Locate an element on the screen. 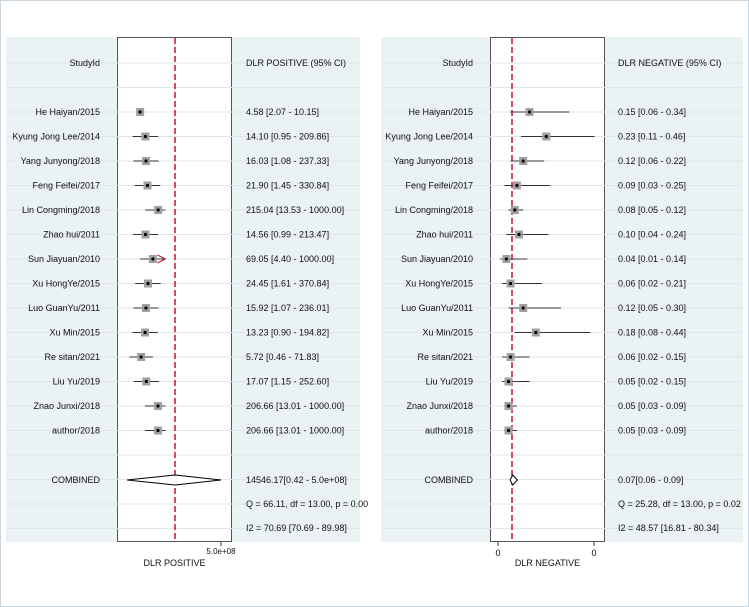 The height and width of the screenshot is (607, 749). study-ci-text: 0.10 [0.04 - 0.24] is located at coordinates (652, 235).